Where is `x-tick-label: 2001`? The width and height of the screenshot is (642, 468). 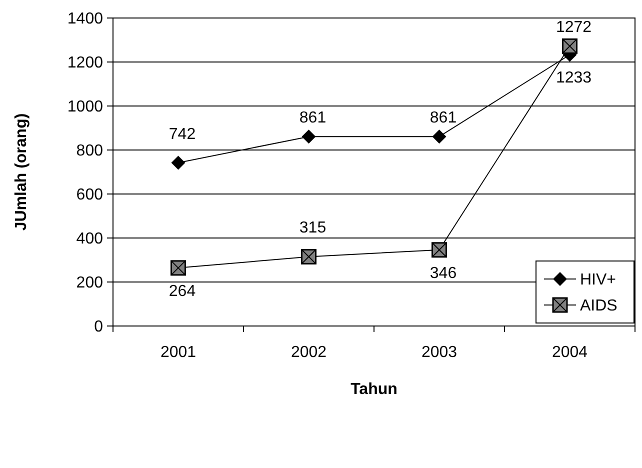 x-tick-label: 2001 is located at coordinates (178, 352).